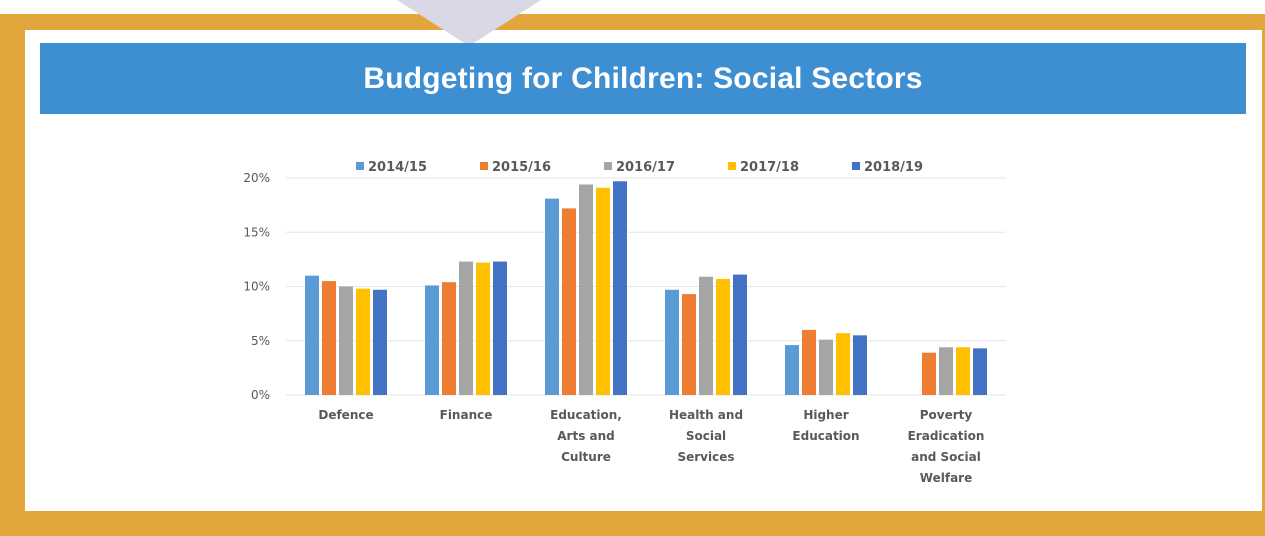  I want to click on legend-label: 2015/16, so click(521, 167).